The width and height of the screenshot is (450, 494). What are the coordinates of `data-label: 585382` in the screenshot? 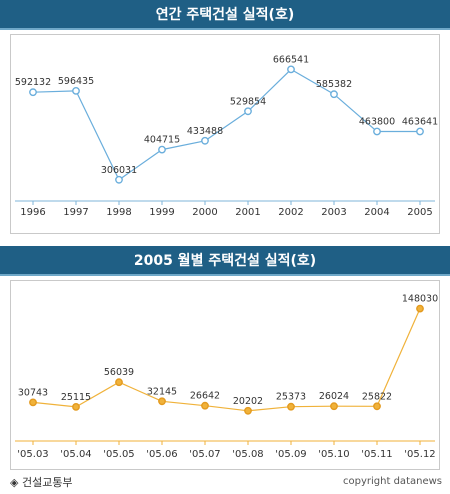 It's located at (334, 84).